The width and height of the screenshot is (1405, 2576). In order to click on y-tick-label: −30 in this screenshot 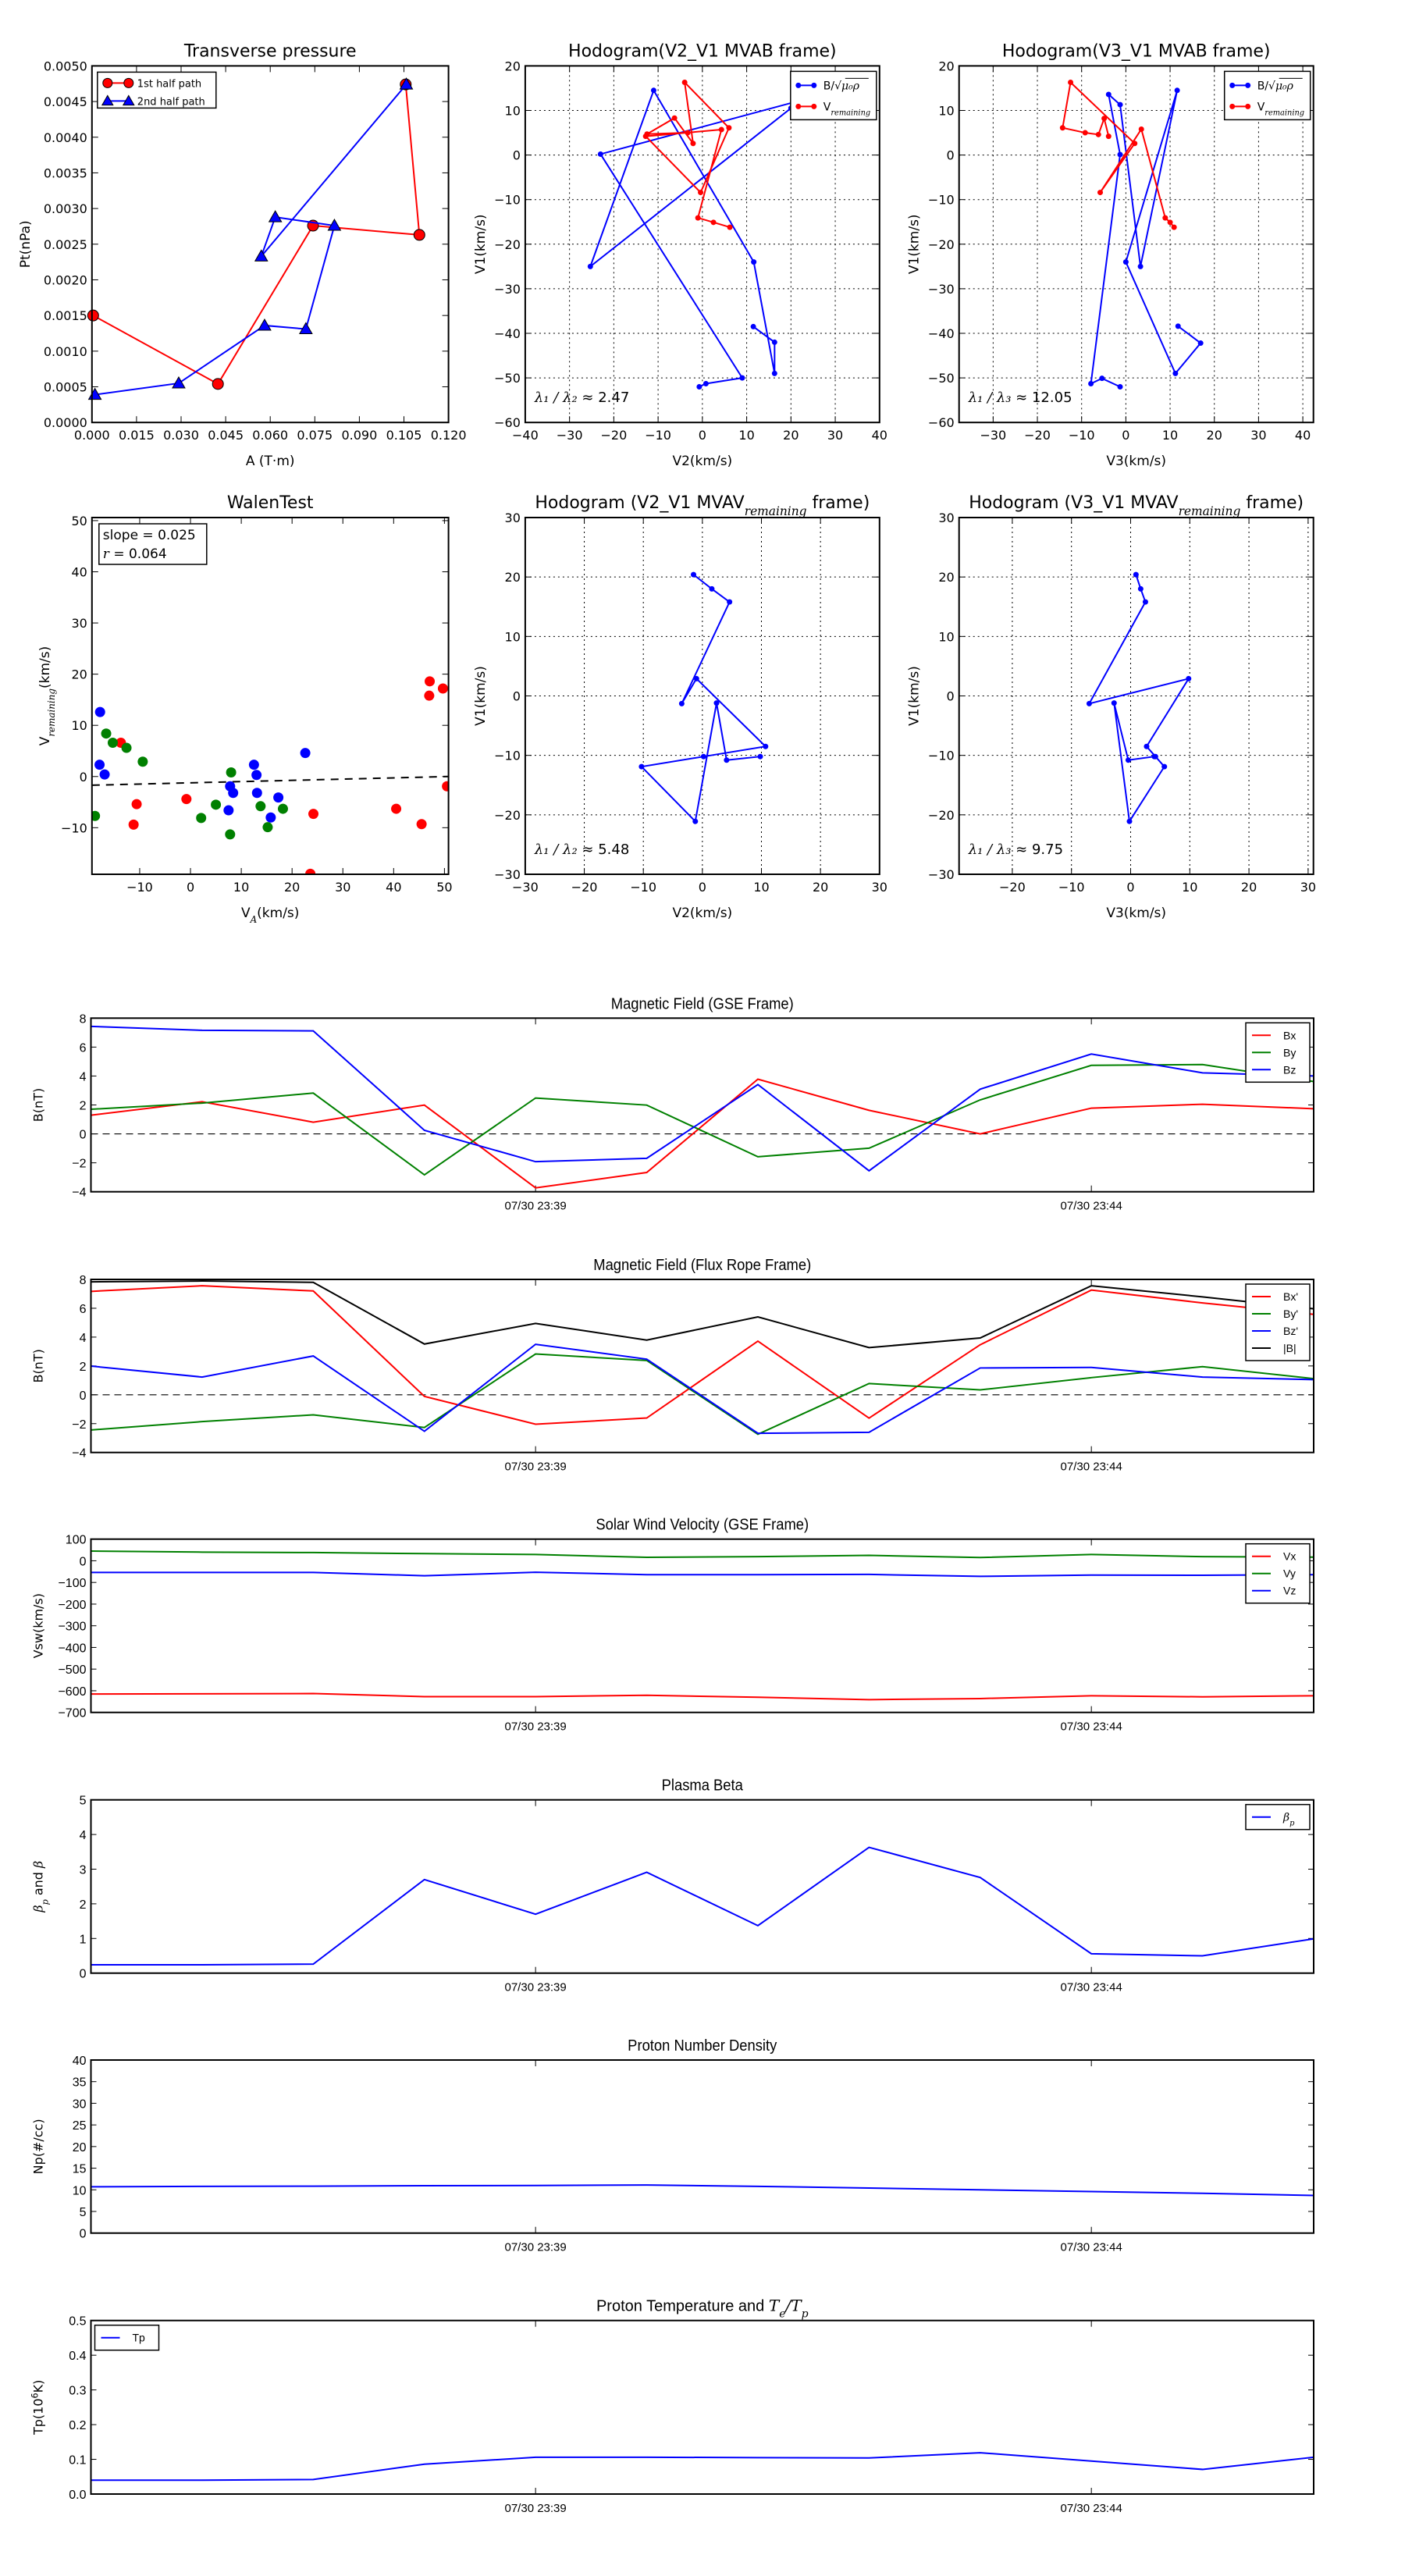, I will do `click(942, 289)`.